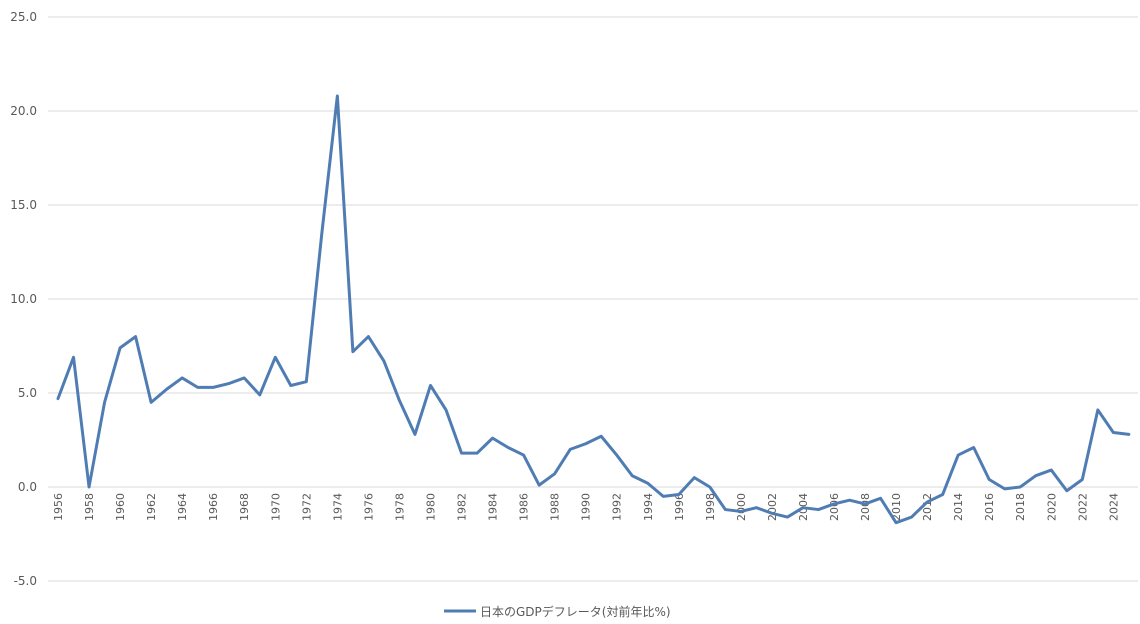 The height and width of the screenshot is (624, 1140). What do you see at coordinates (23, 111) in the screenshot?
I see `y-tick-label: 20.0` at bounding box center [23, 111].